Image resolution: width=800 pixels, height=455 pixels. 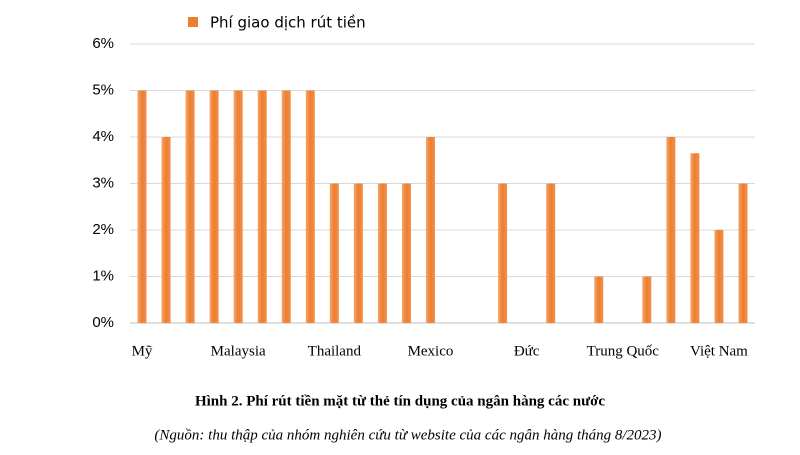 What do you see at coordinates (103, 136) in the screenshot?
I see `y-tick-label: 4%` at bounding box center [103, 136].